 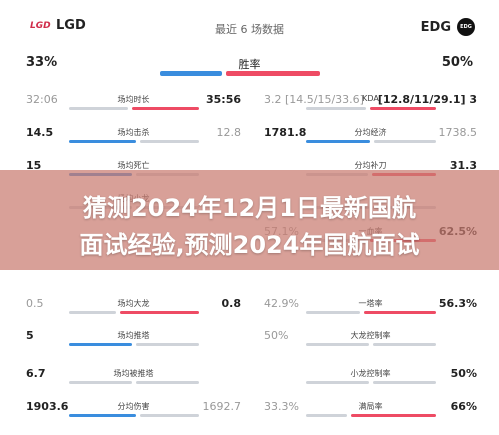 I want to click on win-rate-right: 50%, so click(x=457, y=62).